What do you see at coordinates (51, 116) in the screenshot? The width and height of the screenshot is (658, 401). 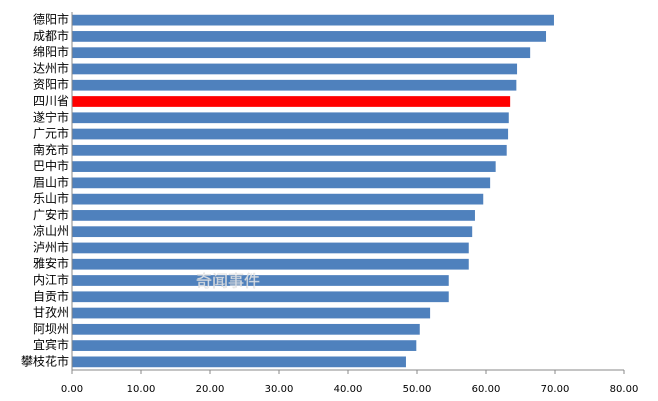 I see `y-tick-label: 遂宁市` at bounding box center [51, 116].